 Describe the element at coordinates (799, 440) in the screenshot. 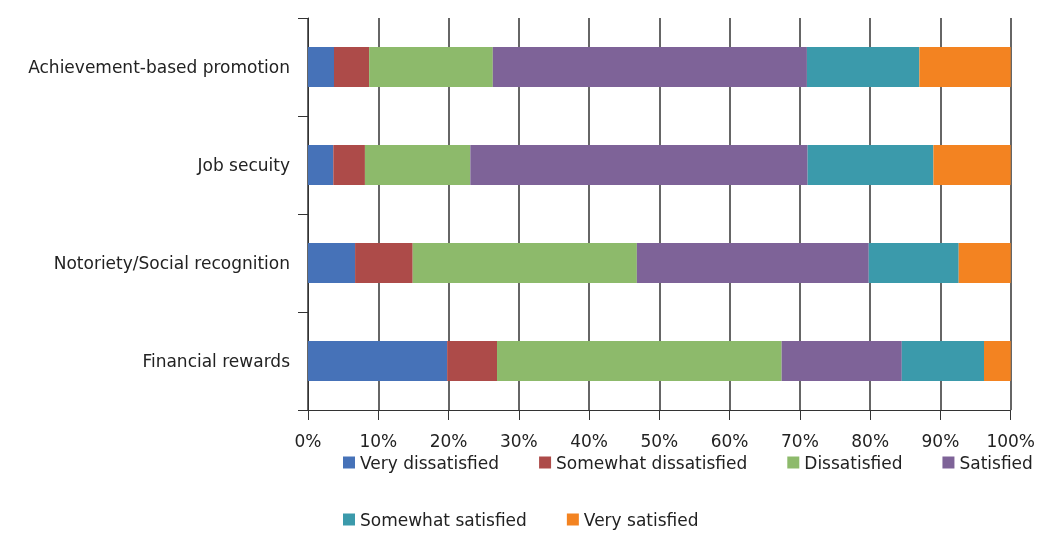

I see `x-tick-label: 70%` at that location.